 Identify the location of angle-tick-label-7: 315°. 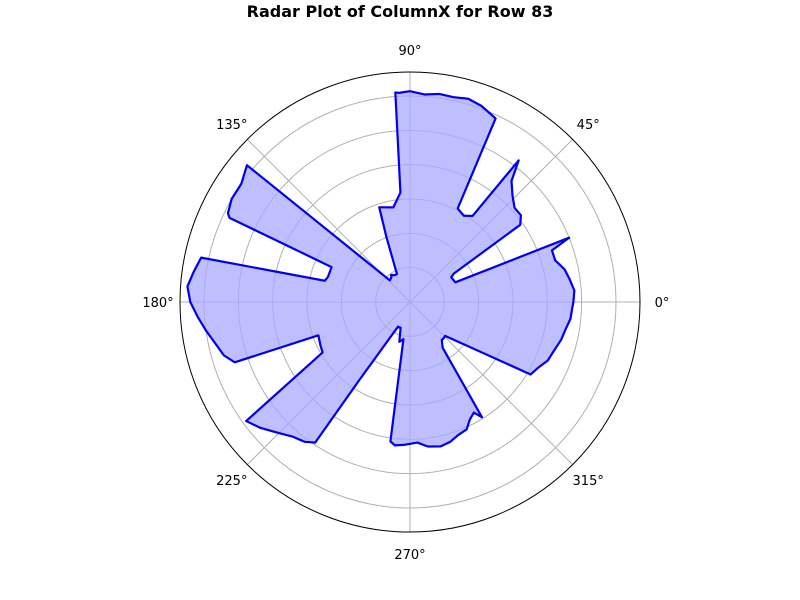
(588, 481).